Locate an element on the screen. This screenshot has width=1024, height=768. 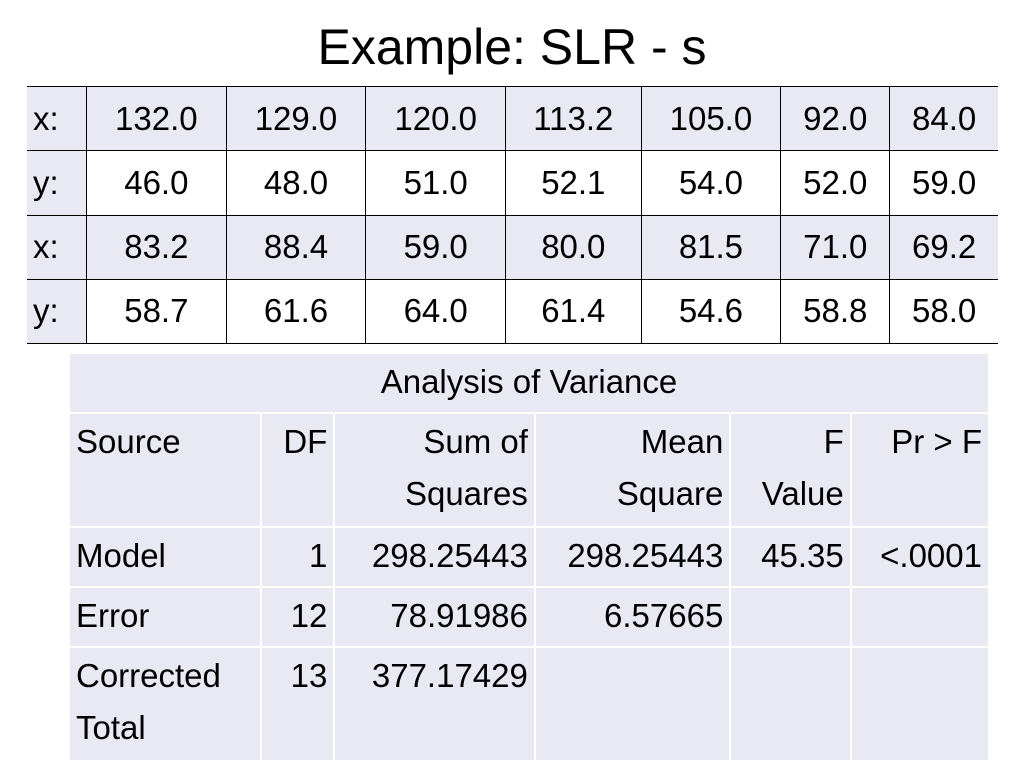
cell-line: Mean is located at coordinates (682, 442).